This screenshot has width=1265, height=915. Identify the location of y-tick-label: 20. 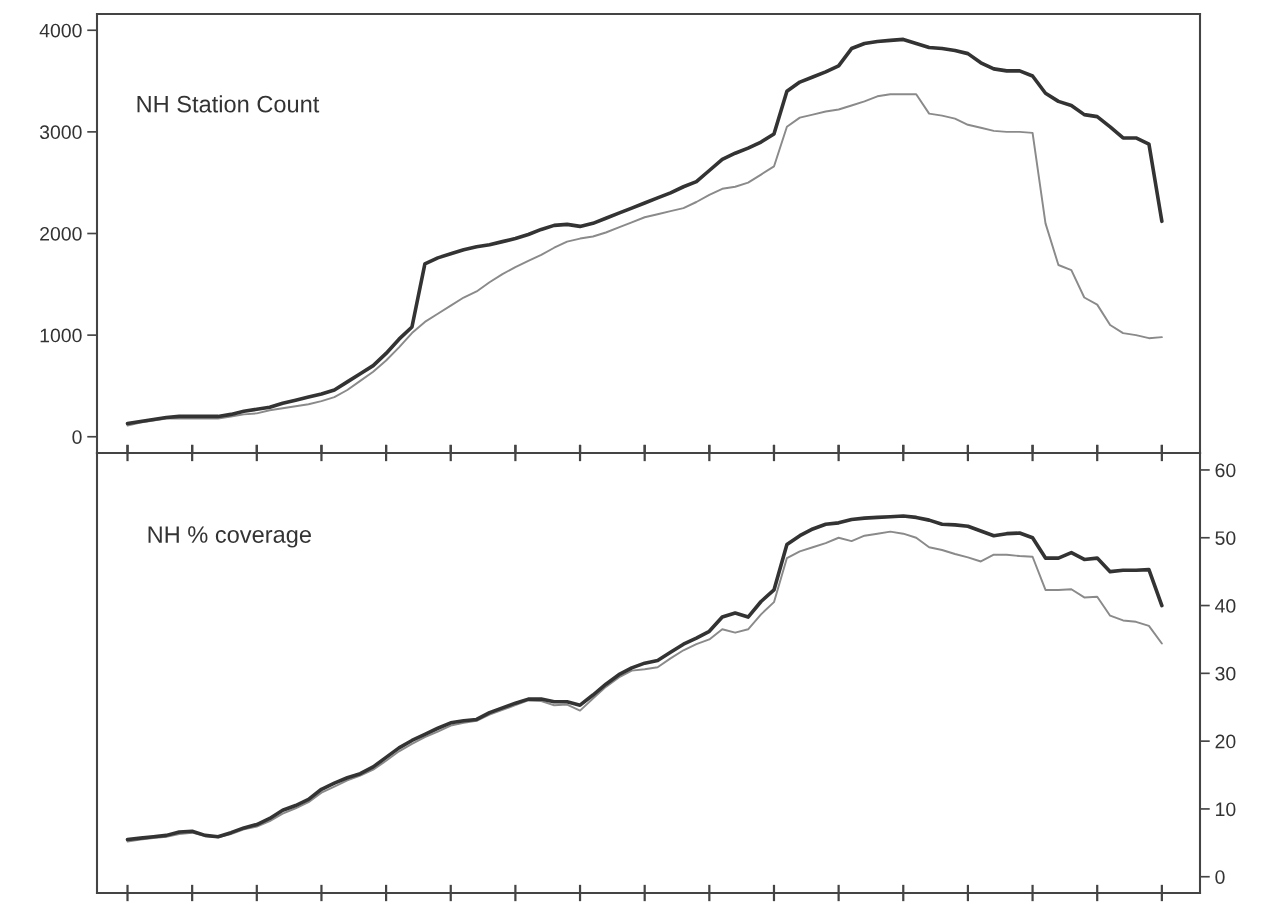
(1225, 741).